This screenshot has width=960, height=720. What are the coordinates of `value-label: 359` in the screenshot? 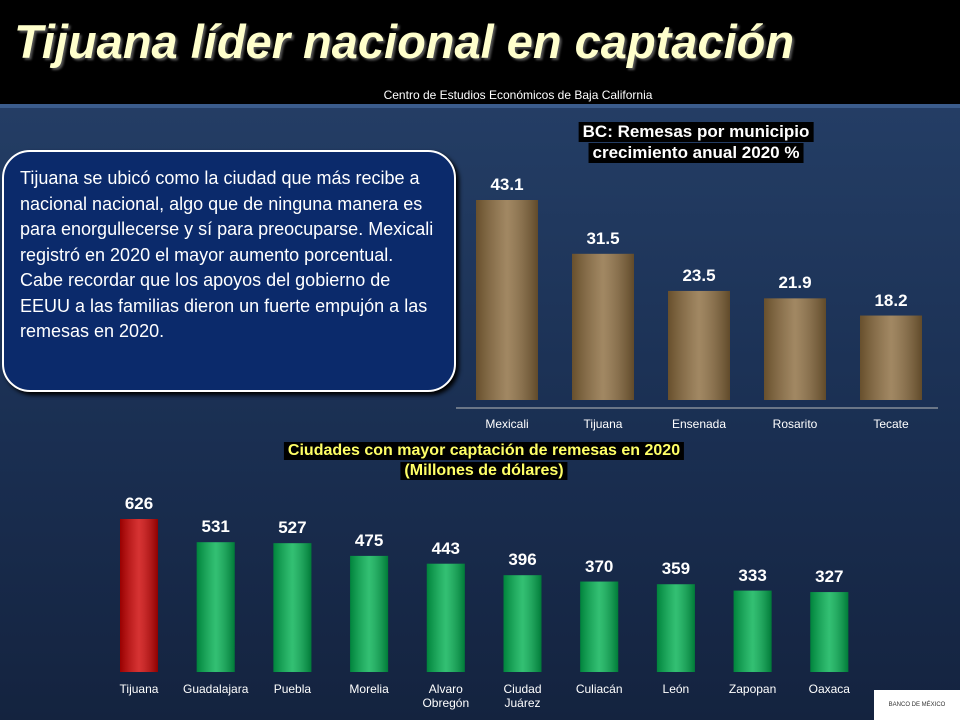 It's located at (676, 569).